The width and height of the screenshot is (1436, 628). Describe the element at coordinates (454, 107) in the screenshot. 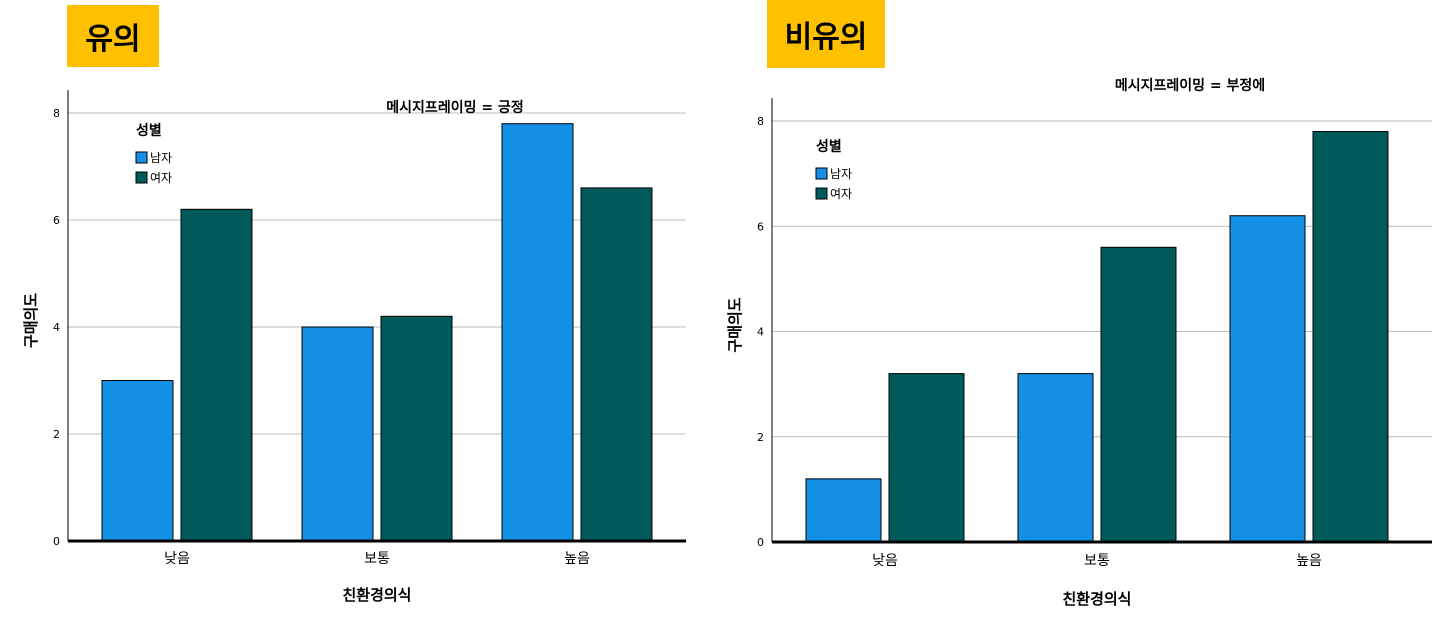

I see `chart-title: 메시지프레이밍 = 긍정` at that location.